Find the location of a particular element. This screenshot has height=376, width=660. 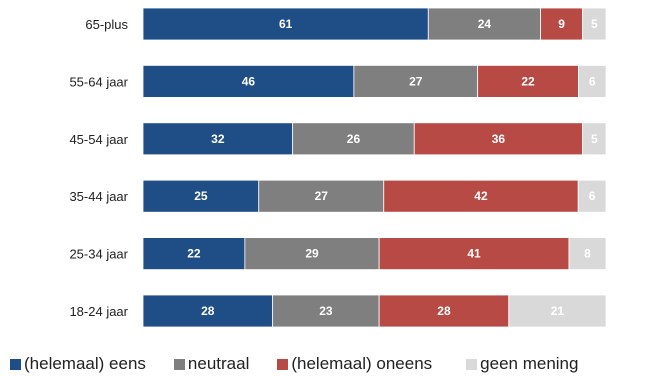

category-label: 25-34 jaar is located at coordinates (98, 254).